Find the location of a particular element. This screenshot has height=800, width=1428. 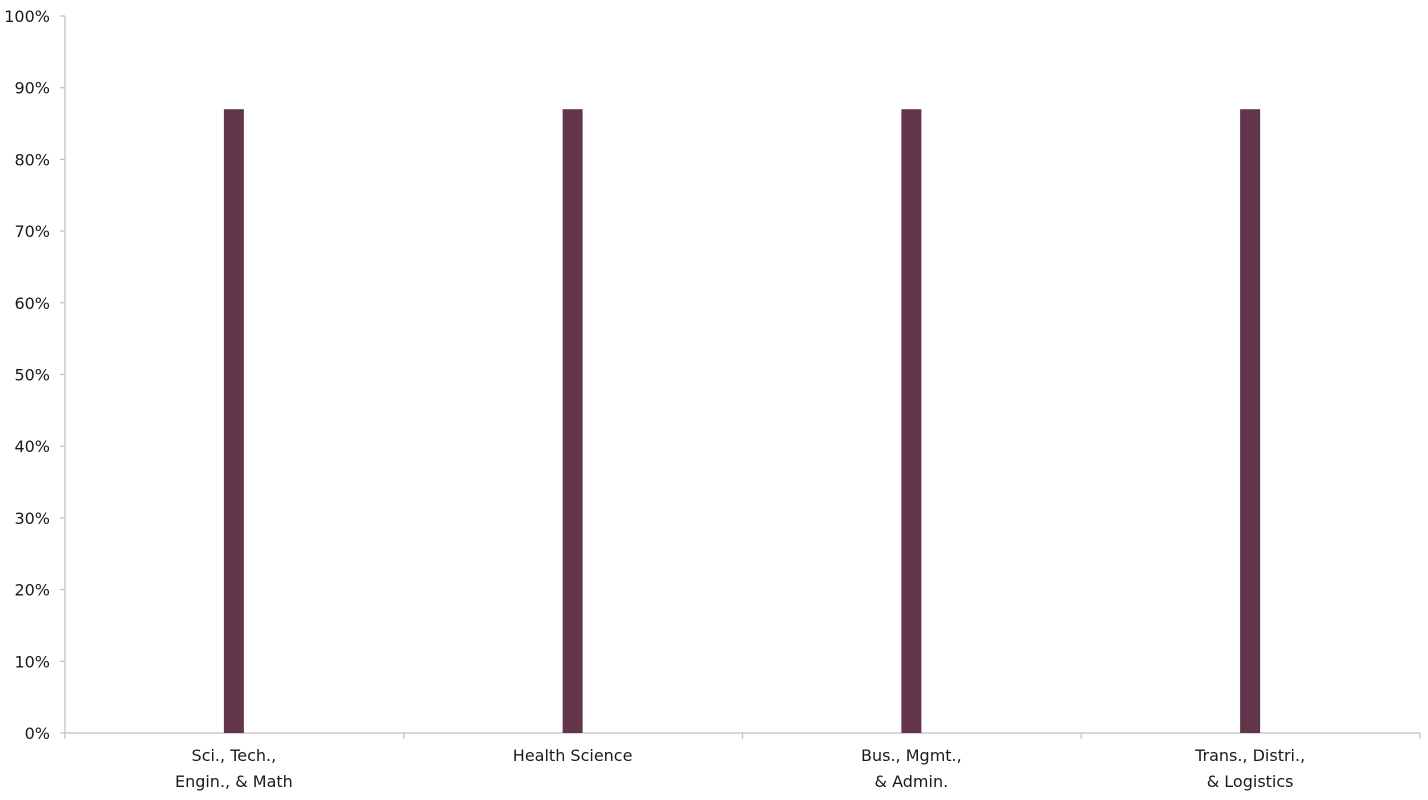

y-tick-label: 100% is located at coordinates (27, 16).